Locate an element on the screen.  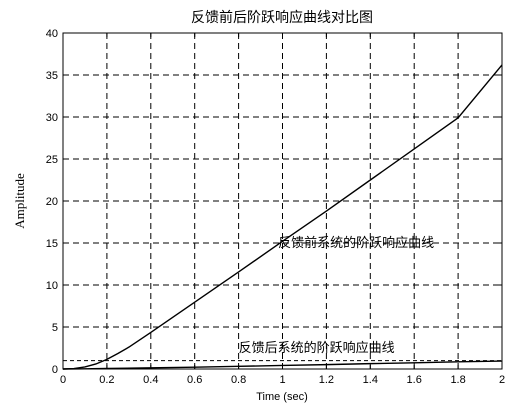
y-tick-label: 15 is located at coordinates (52, 244).